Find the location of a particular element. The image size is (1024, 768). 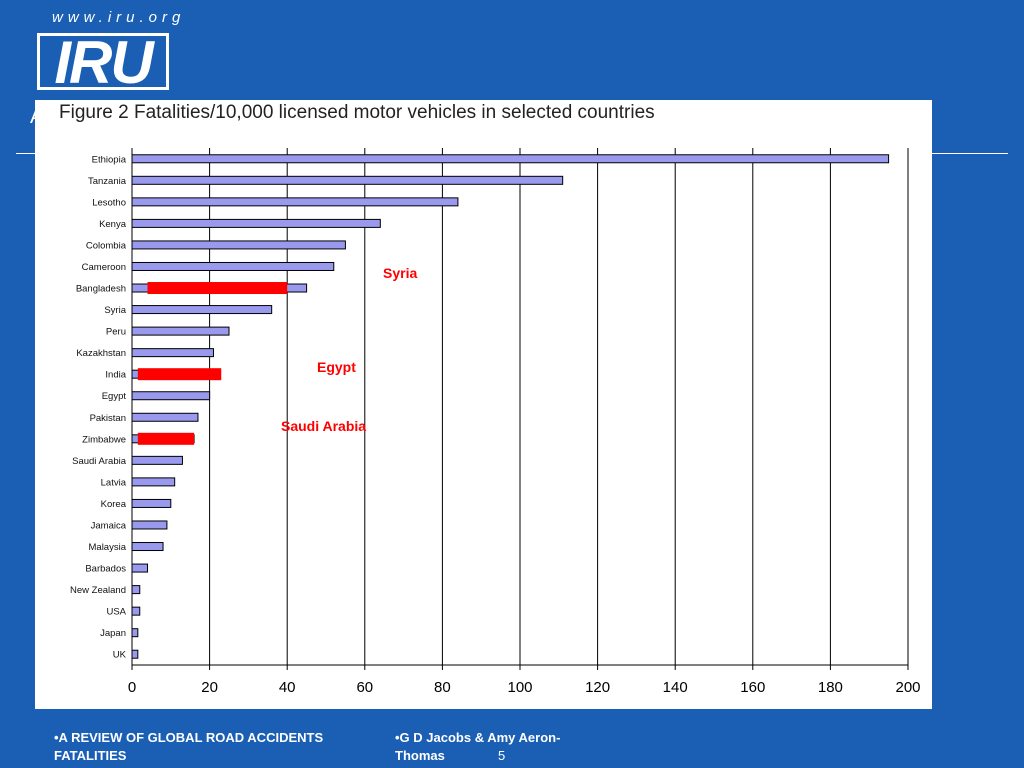

highlight-label: Syria is located at coordinates (400, 273).